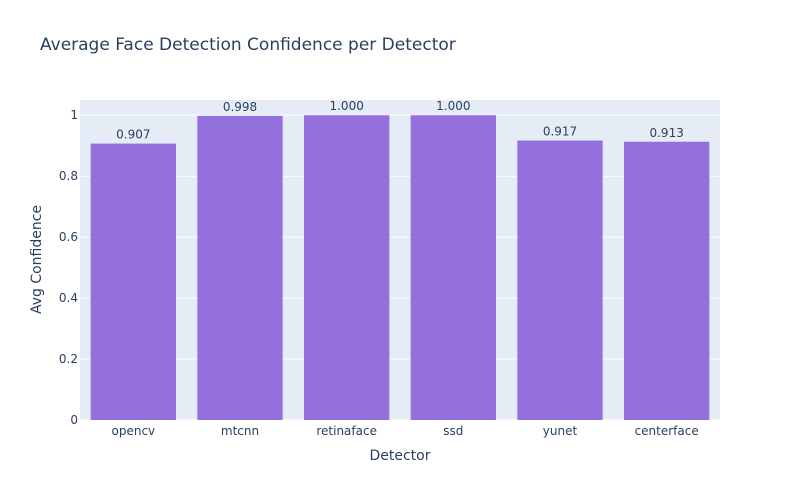 This screenshot has height=500, width=800. I want to click on y-tick-label: 0.8, so click(68, 176).